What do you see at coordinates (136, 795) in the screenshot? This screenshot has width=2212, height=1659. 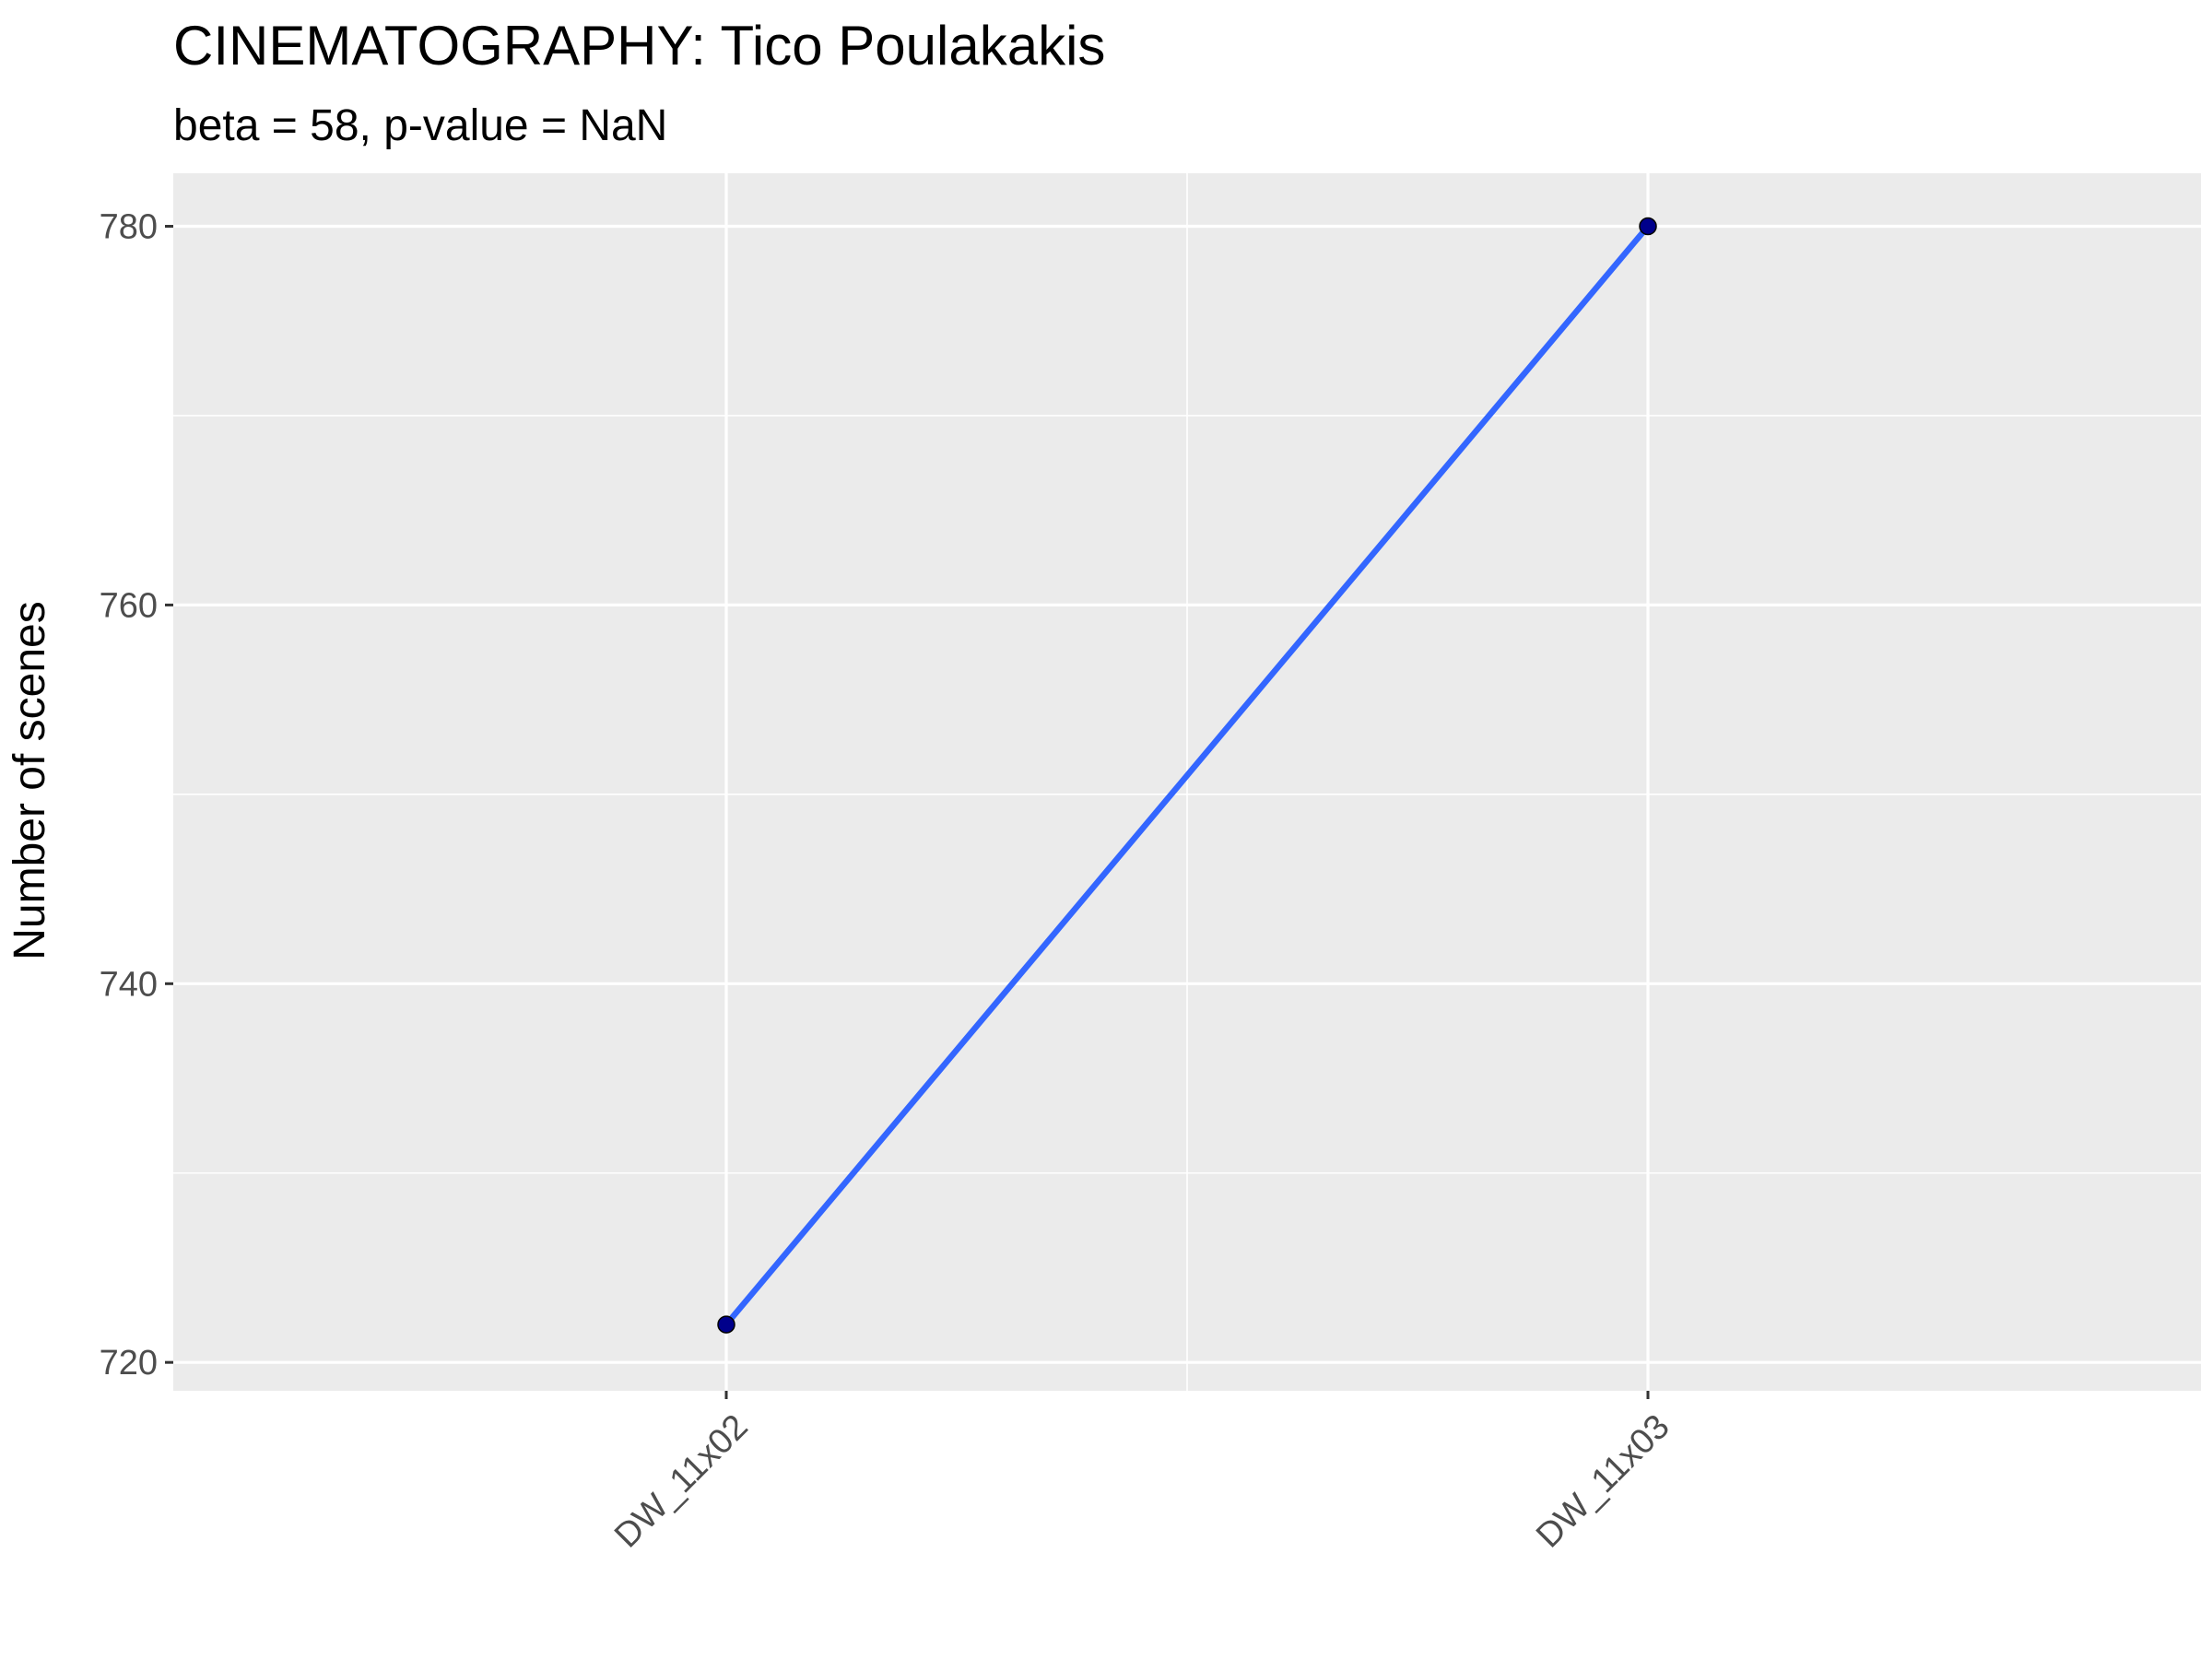 I see `y-axis: 720 740 760 780` at bounding box center [136, 795].